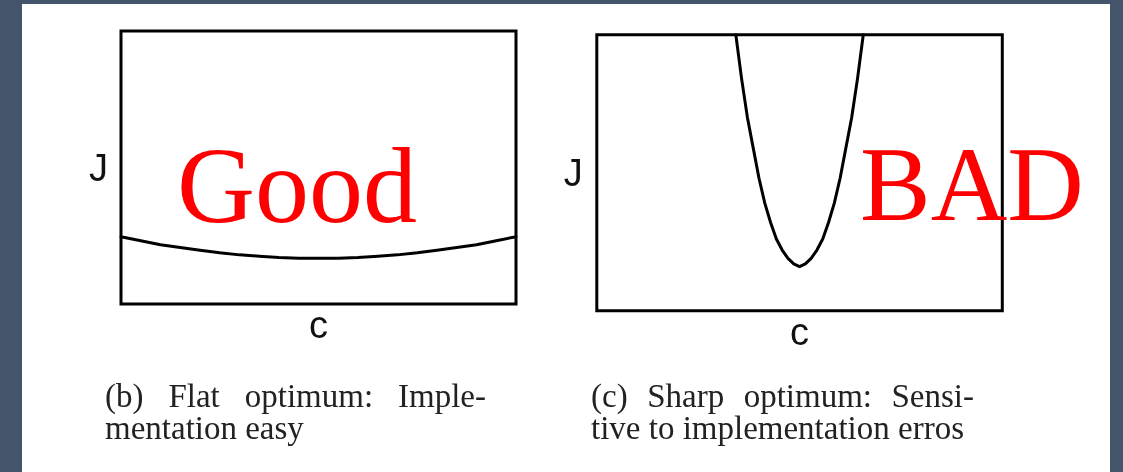  What do you see at coordinates (782, 412) in the screenshot?
I see `text: (c) Sharp optimum: Sensi- tive to implementation erros` at bounding box center [782, 412].